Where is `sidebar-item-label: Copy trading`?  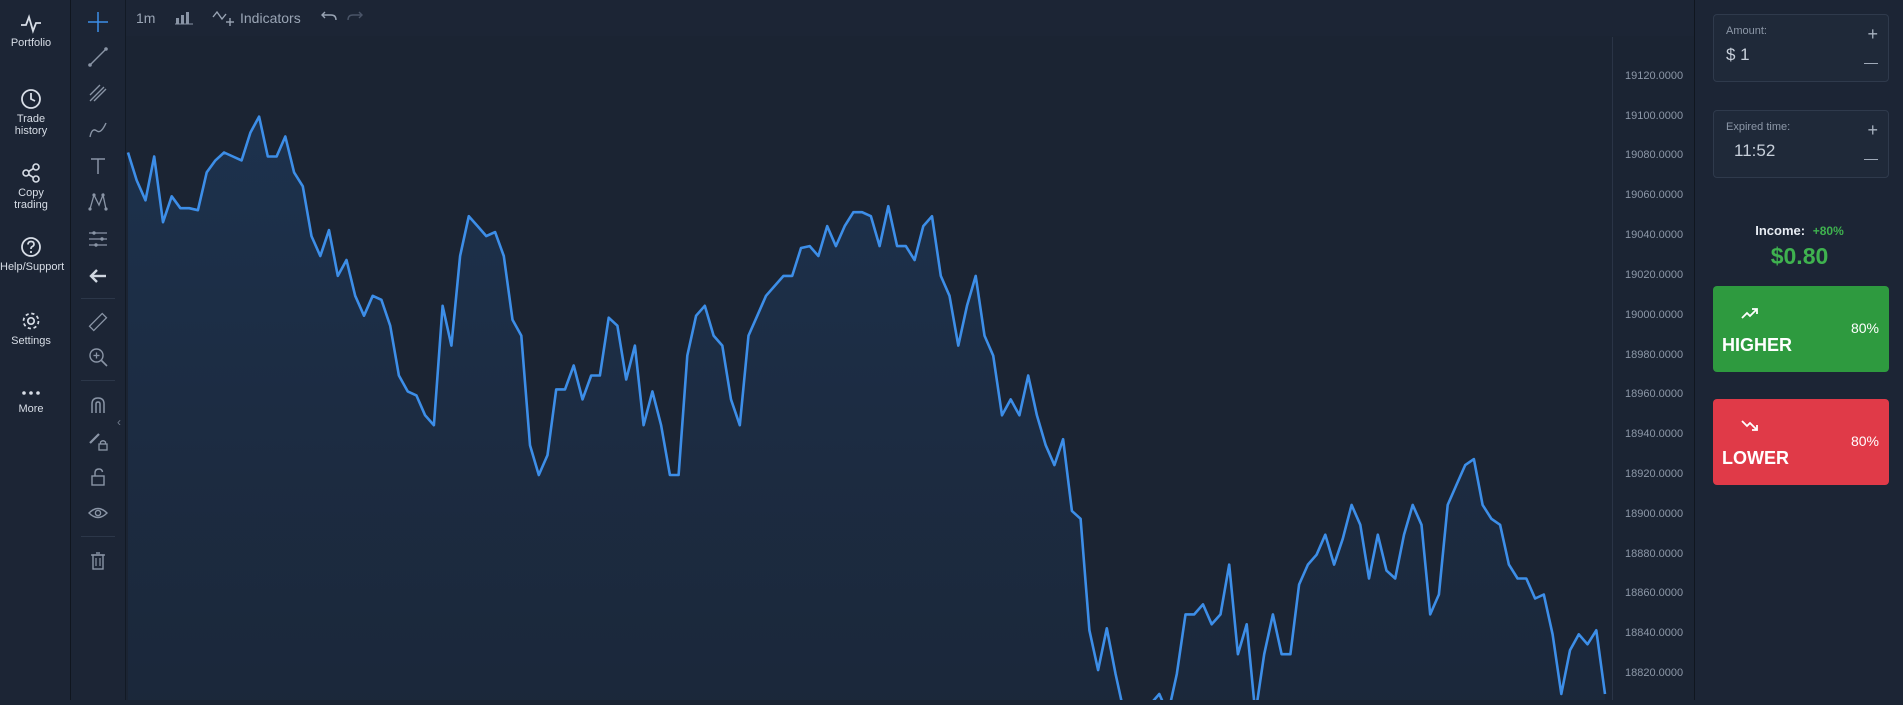
sidebar-item-label: Copy trading is located at coordinates (31, 199).